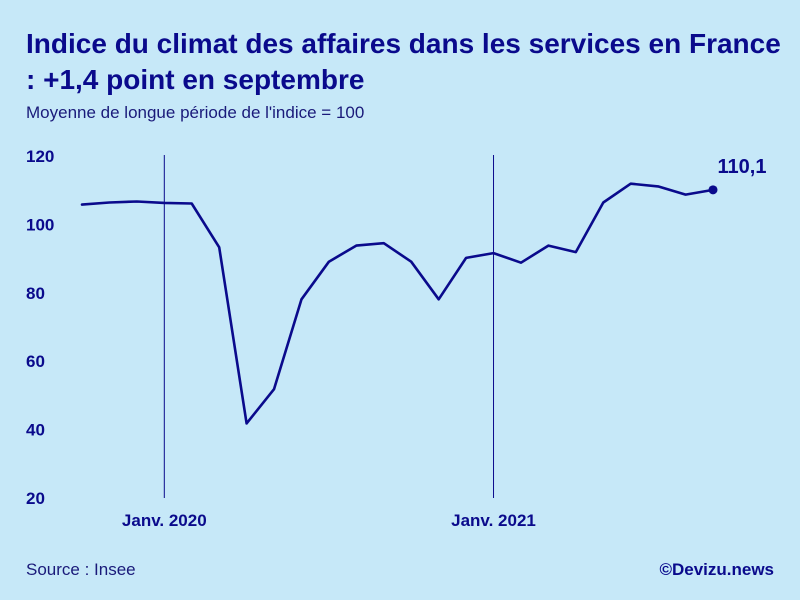 The height and width of the screenshot is (600, 800). Describe the element at coordinates (35, 430) in the screenshot. I see `y-tick-label: 40` at that location.